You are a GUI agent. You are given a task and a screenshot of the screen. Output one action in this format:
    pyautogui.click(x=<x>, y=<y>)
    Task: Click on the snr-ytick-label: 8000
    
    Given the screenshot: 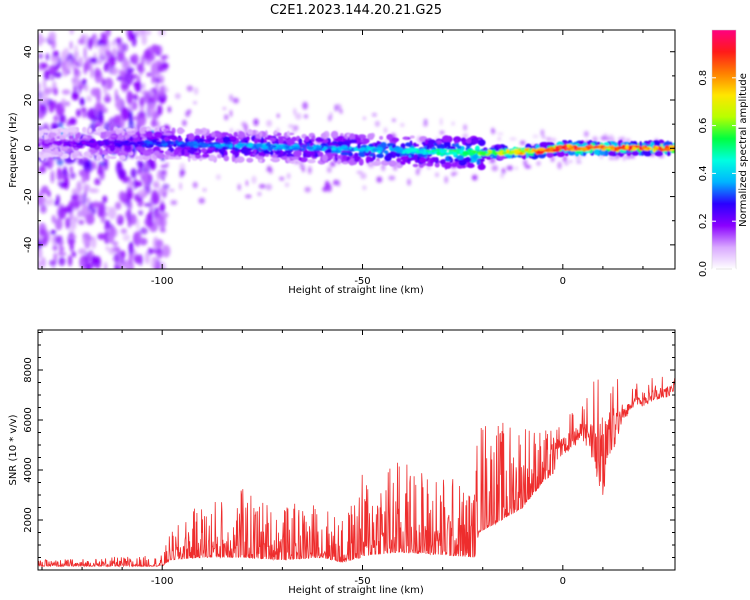 What is the action you would take?
    pyautogui.click(x=28, y=369)
    